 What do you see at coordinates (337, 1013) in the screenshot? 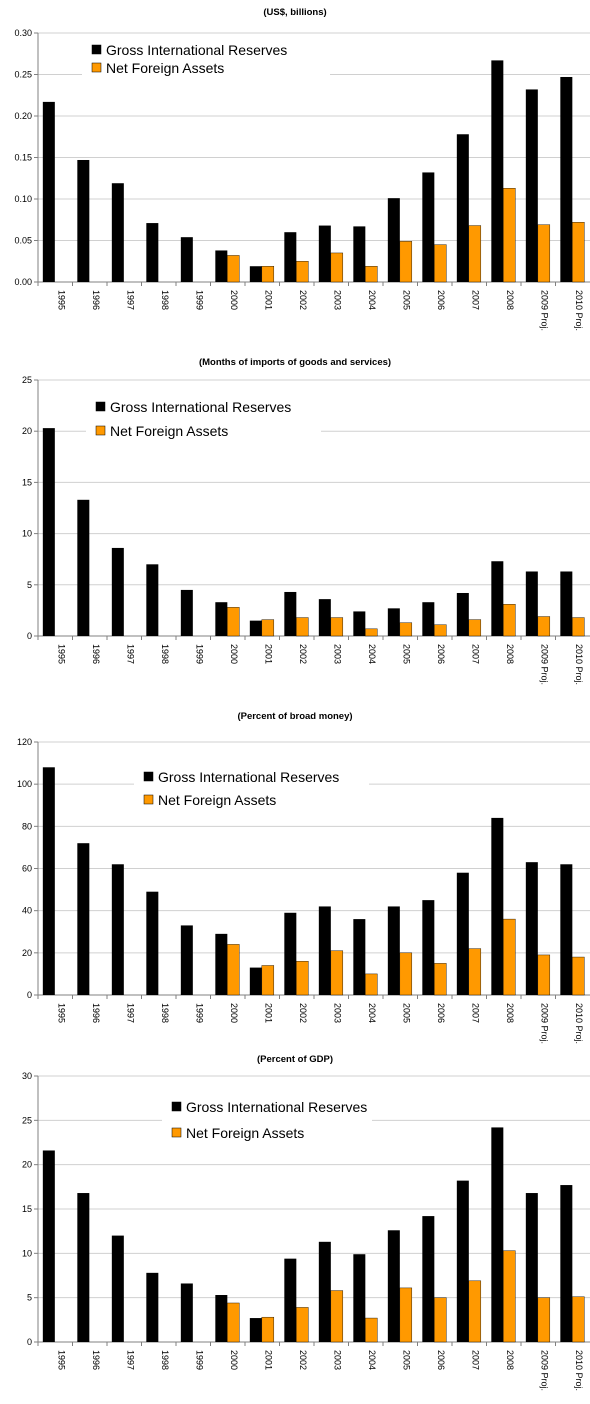
I see `x-tick-label: 2003` at bounding box center [337, 1013].